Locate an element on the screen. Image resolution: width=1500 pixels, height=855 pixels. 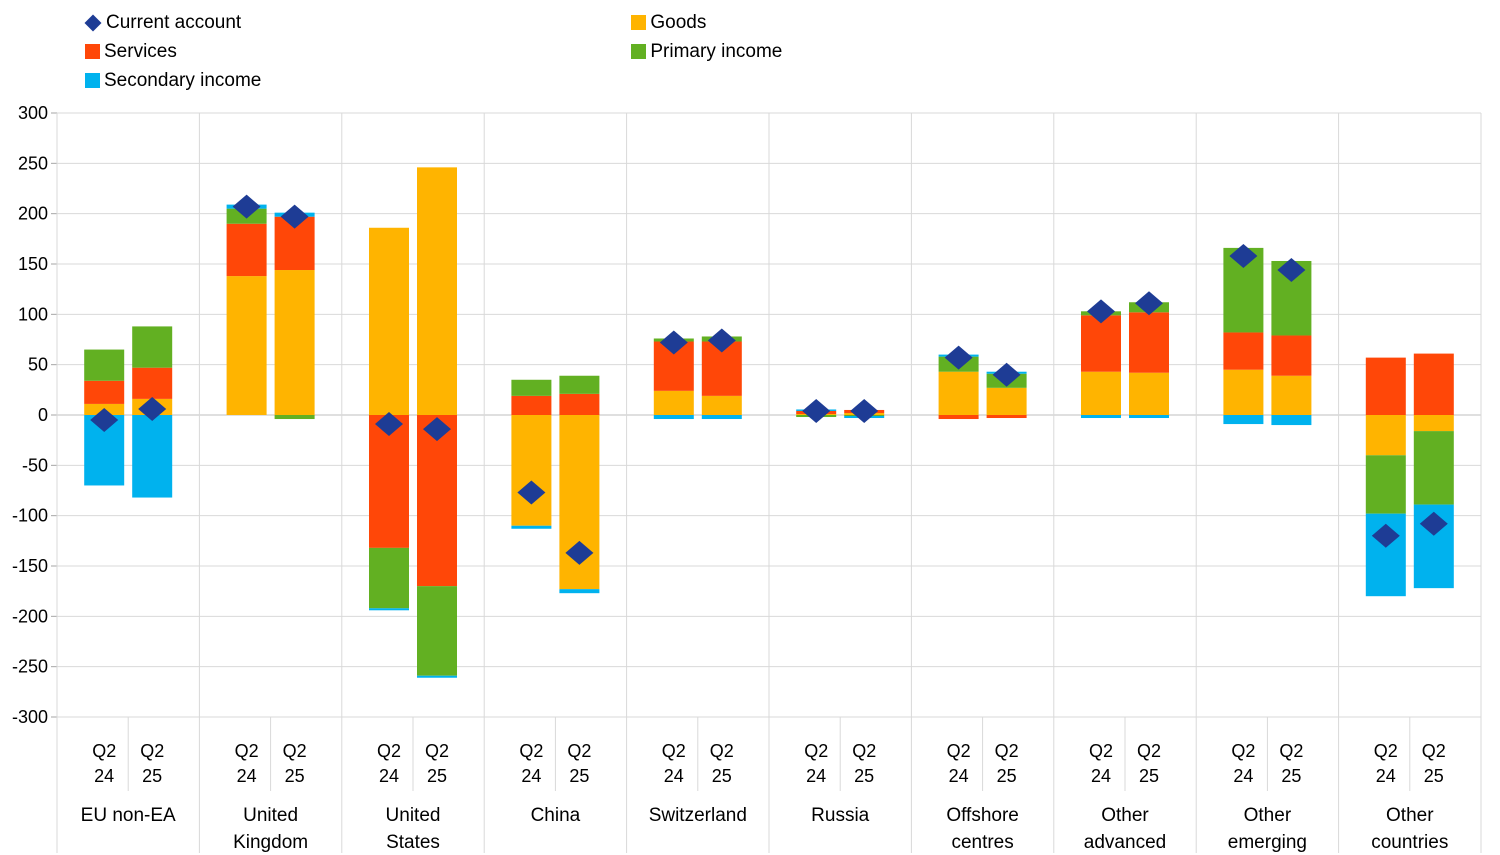
legend-column-1: Current account Services Secondary income is located at coordinates (172, 51).